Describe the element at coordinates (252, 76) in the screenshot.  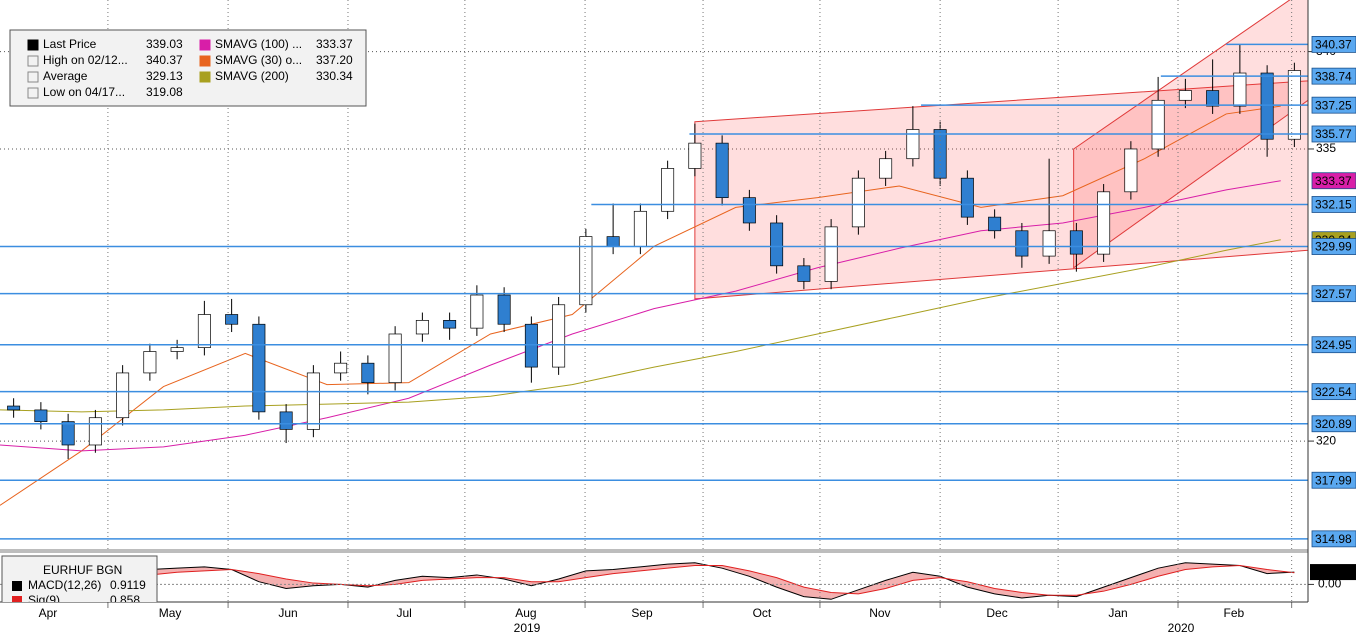
I see `legend-label: SMAVG (200)` at that location.